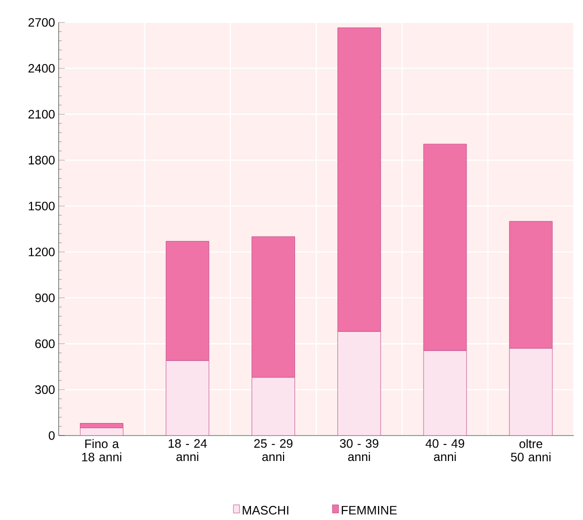 This screenshot has width=583, height=520. I want to click on y-tick-label: 0, so click(51, 435).